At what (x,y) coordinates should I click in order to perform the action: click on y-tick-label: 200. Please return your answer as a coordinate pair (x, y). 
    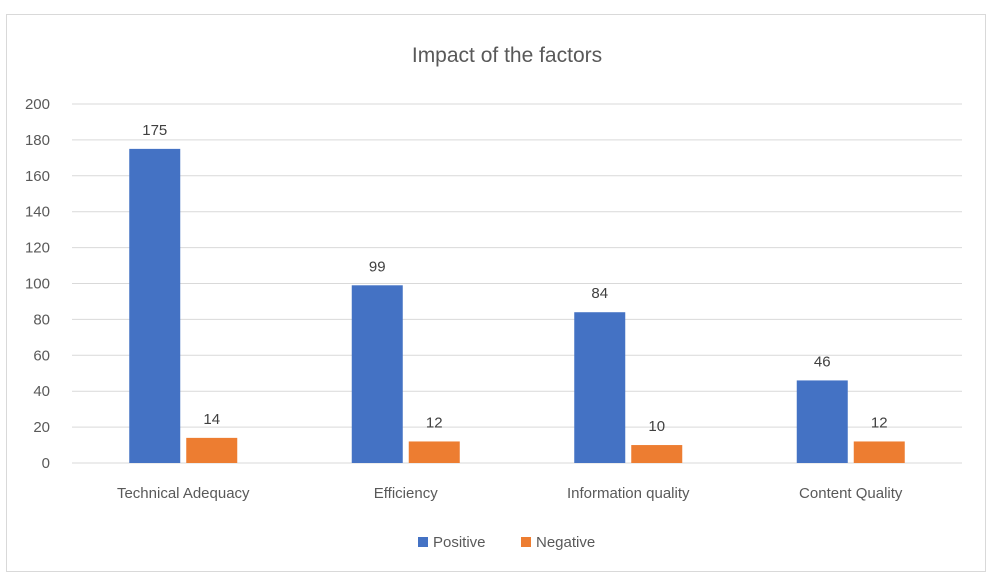
    Looking at the image, I should click on (37, 104).